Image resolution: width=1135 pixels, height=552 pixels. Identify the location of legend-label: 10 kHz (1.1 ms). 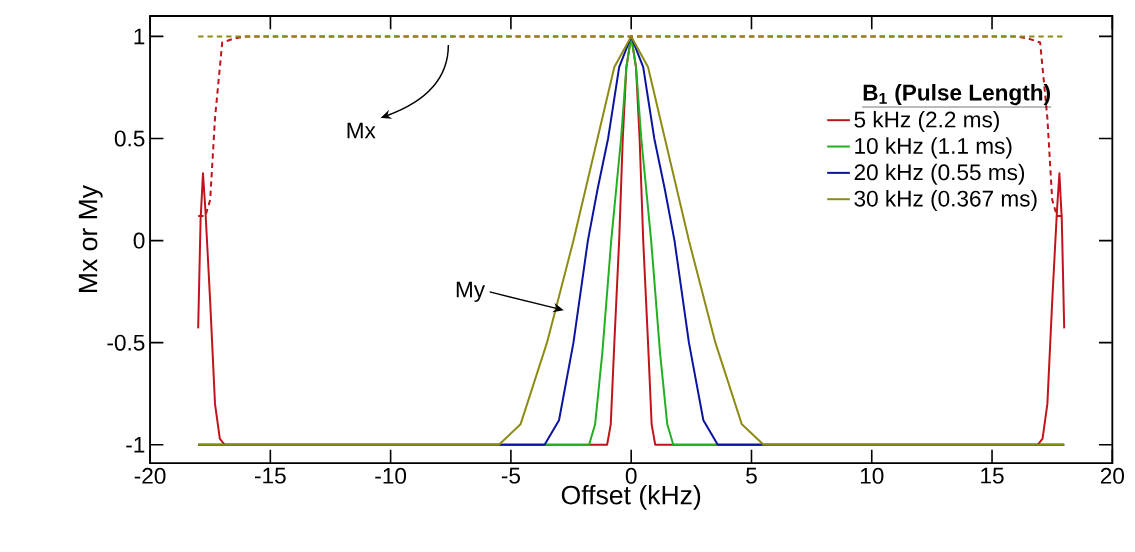
(933, 148).